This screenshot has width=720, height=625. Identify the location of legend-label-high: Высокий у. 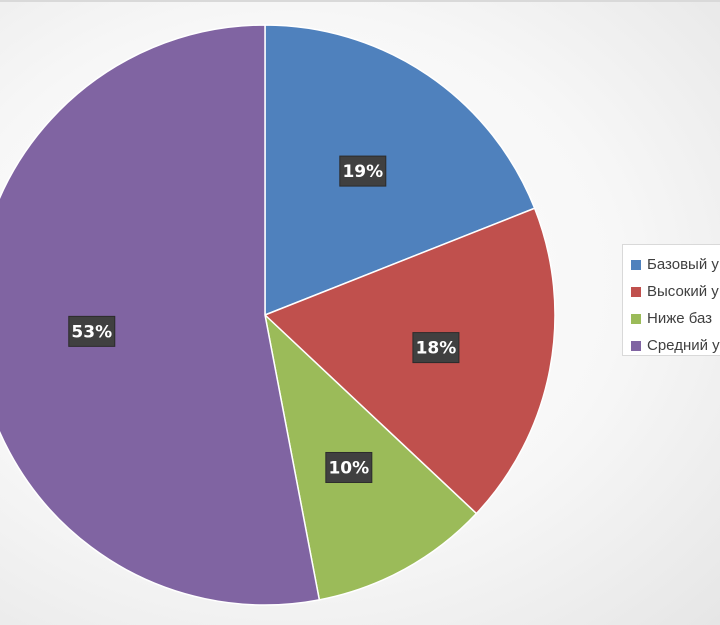
(683, 291).